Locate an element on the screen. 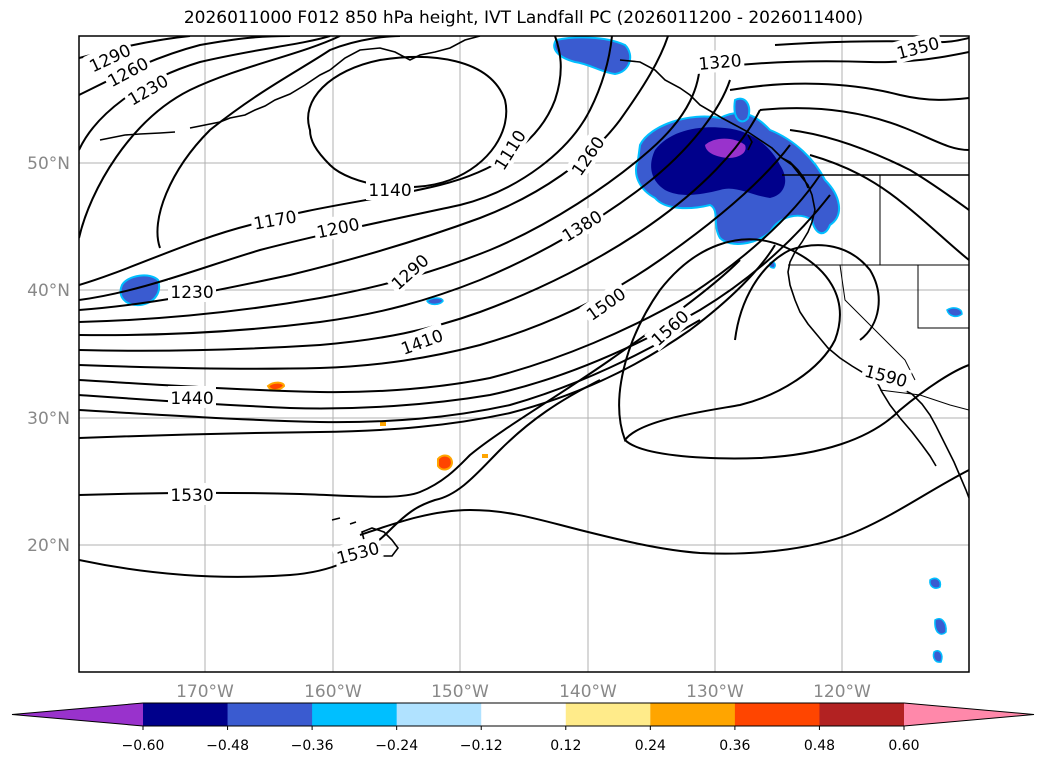  lat-label: 30°N is located at coordinates (48, 419).